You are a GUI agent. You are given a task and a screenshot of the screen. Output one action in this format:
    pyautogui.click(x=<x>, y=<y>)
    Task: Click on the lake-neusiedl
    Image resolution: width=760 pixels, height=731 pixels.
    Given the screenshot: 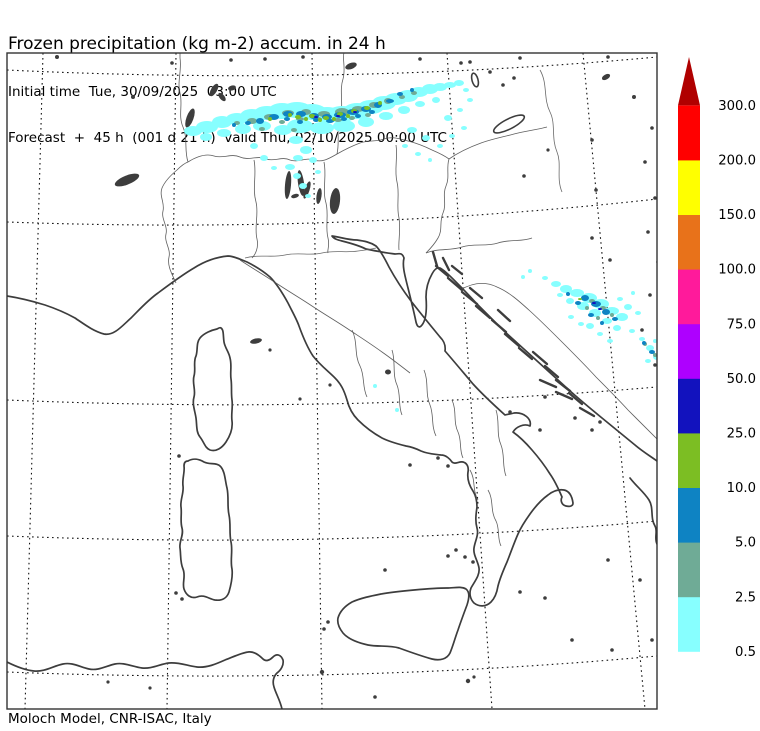 What is the action you would take?
    pyautogui.click(x=475, y=80)
    